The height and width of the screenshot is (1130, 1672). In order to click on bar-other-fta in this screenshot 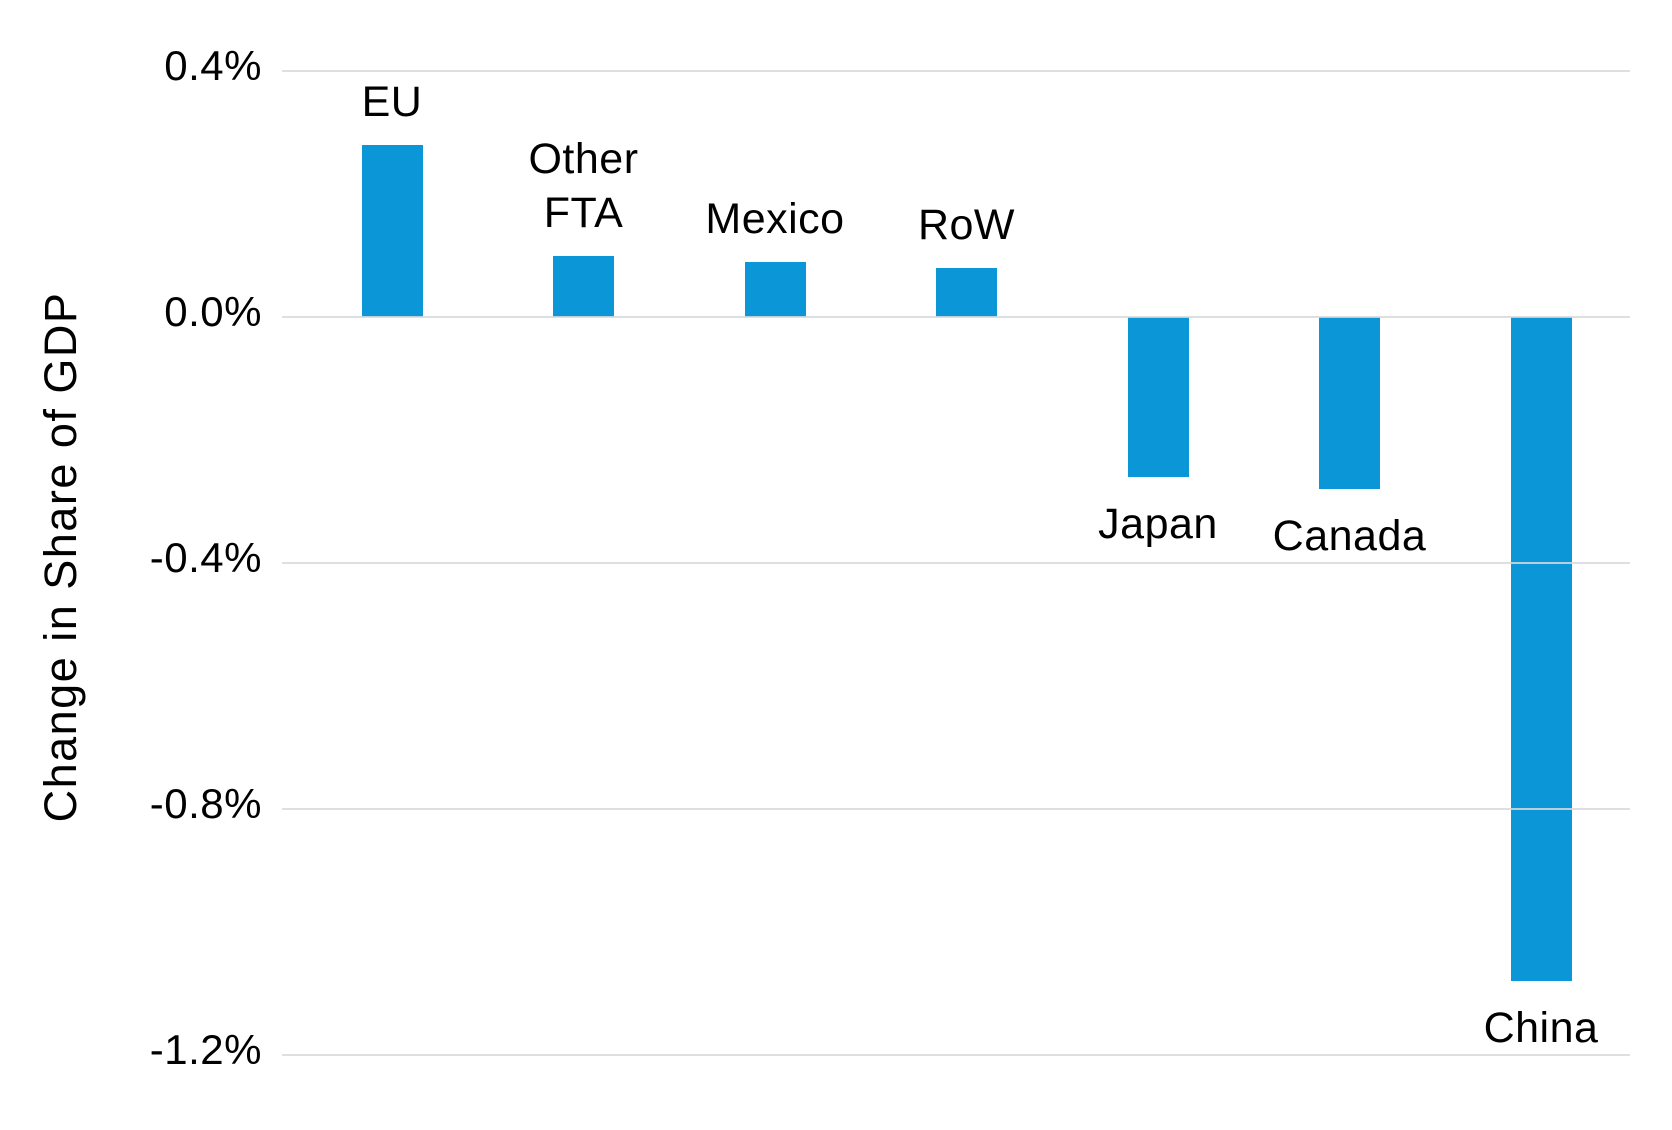, I will do `click(583, 286)`.